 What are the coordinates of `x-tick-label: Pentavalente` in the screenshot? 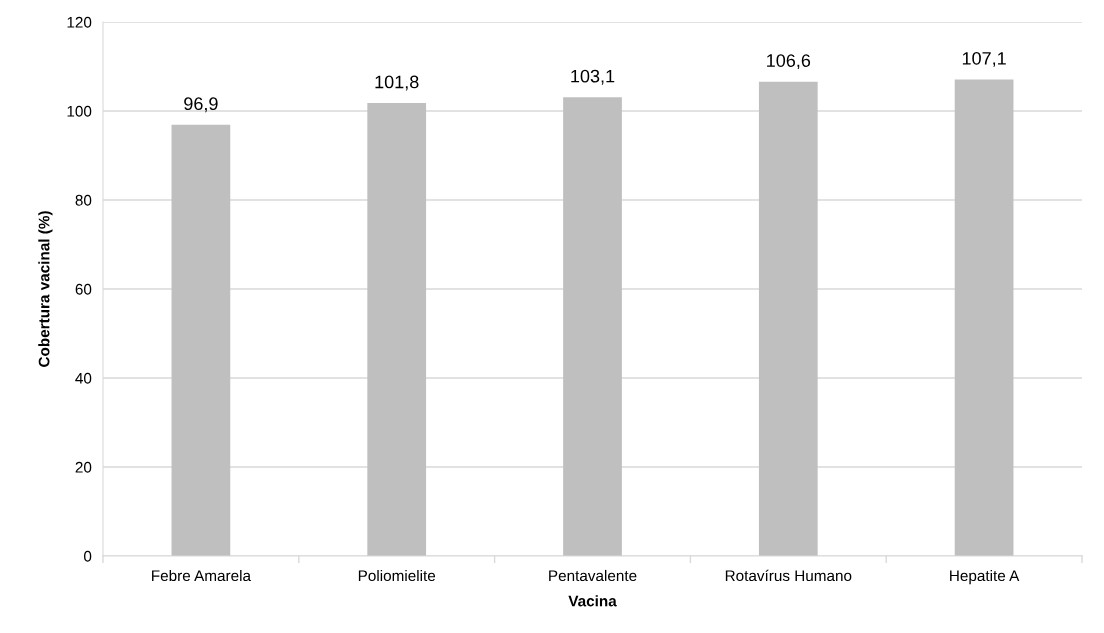 It's located at (593, 575).